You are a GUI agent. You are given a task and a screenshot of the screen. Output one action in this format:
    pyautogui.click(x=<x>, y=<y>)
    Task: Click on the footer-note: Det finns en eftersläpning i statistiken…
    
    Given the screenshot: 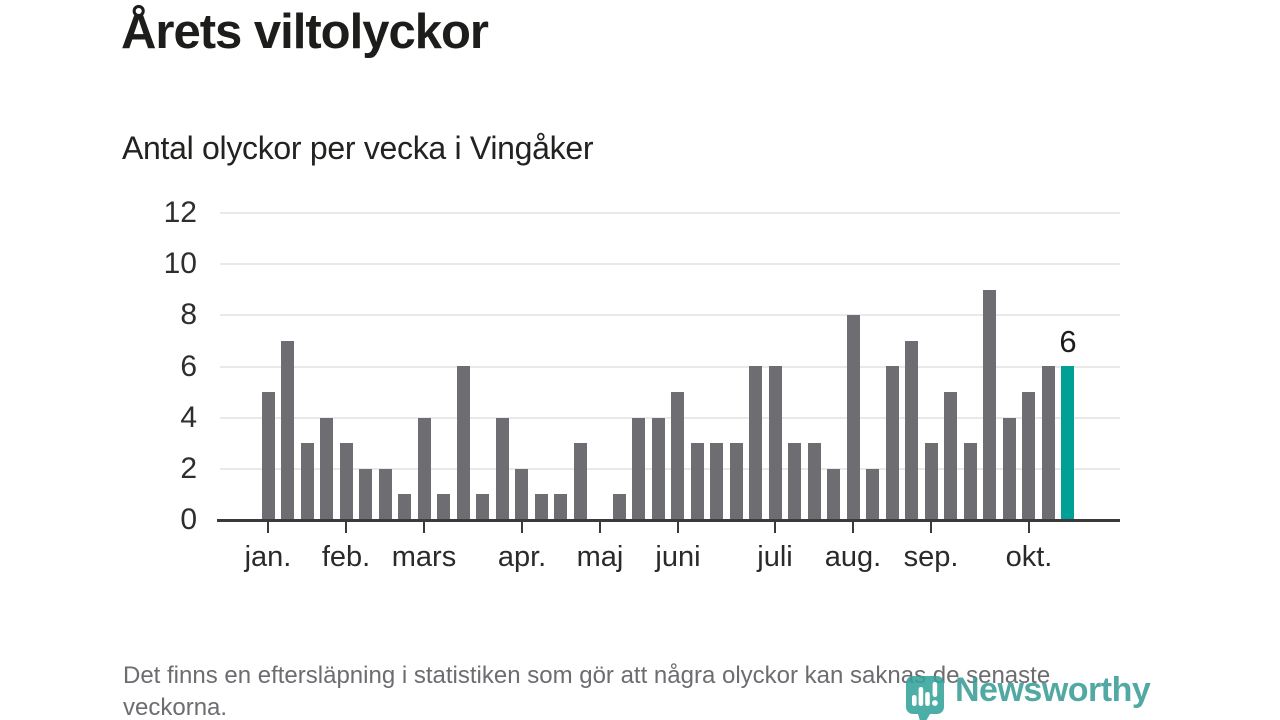 What is the action you would take?
    pyautogui.click(x=587, y=691)
    